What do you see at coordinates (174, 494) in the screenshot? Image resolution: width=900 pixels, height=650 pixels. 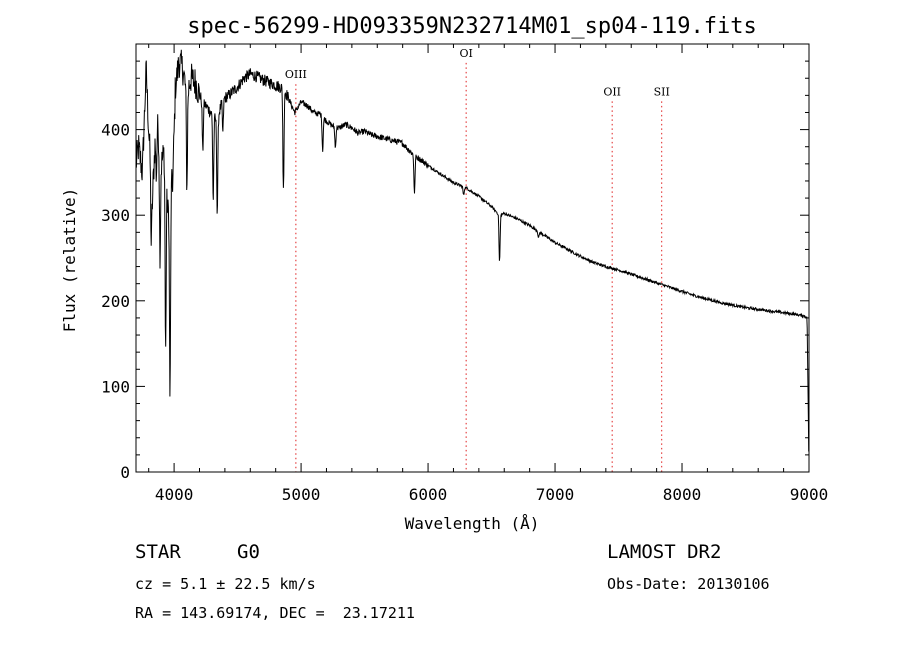 I see `x-tick-label: 4000` at bounding box center [174, 494].